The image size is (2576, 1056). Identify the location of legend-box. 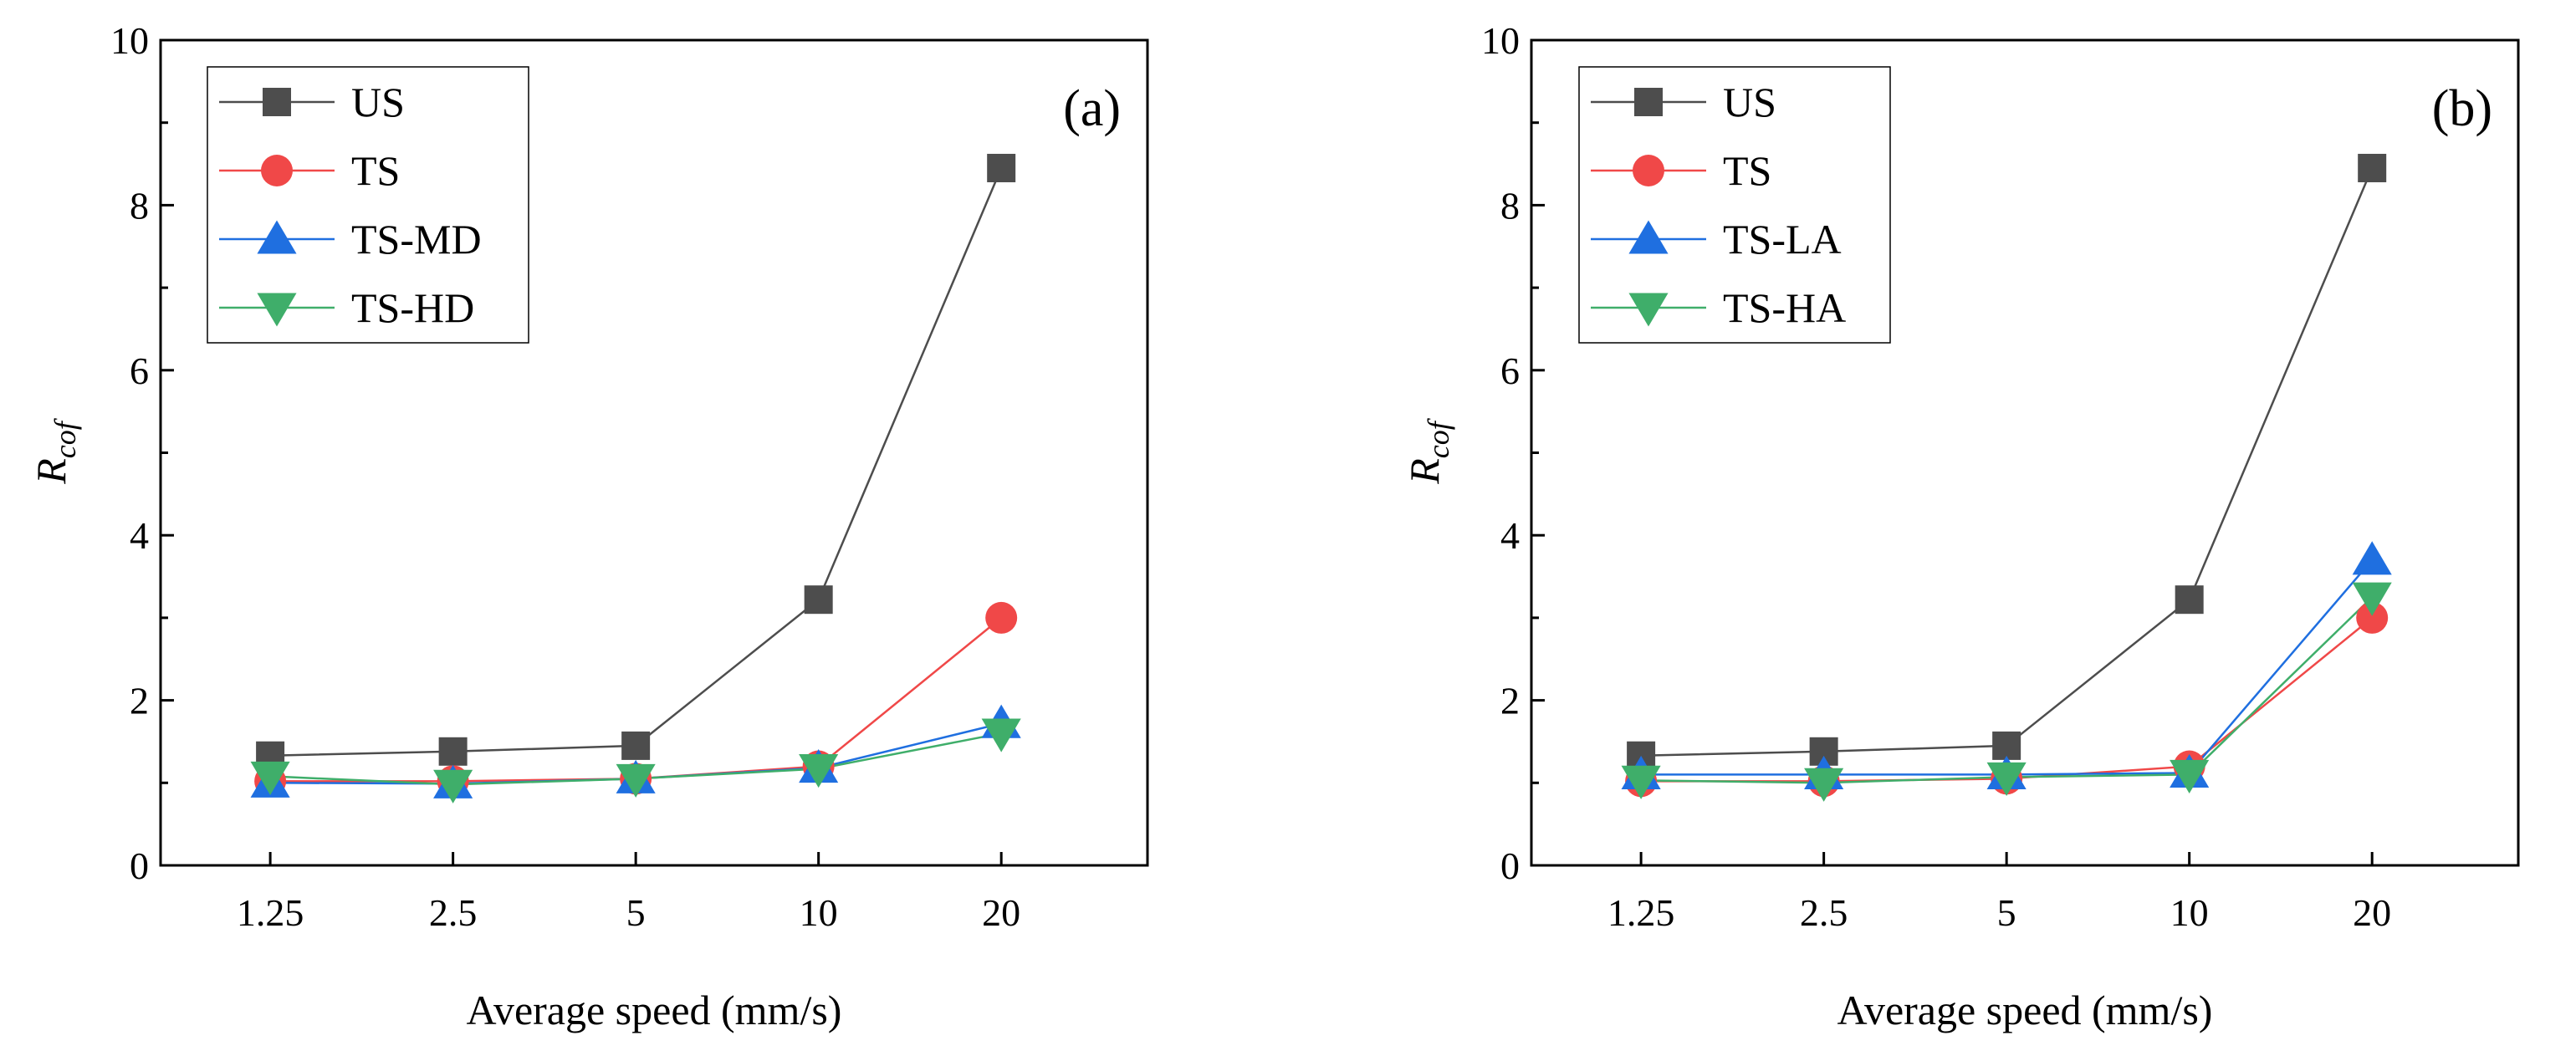
(1734, 205).